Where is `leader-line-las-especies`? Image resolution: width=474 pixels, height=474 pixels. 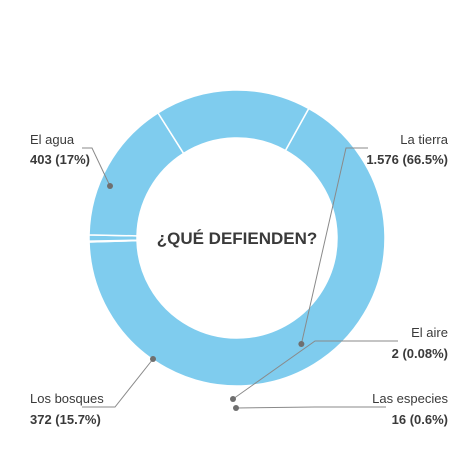
leader-line-las-especies is located at coordinates (310, 407).